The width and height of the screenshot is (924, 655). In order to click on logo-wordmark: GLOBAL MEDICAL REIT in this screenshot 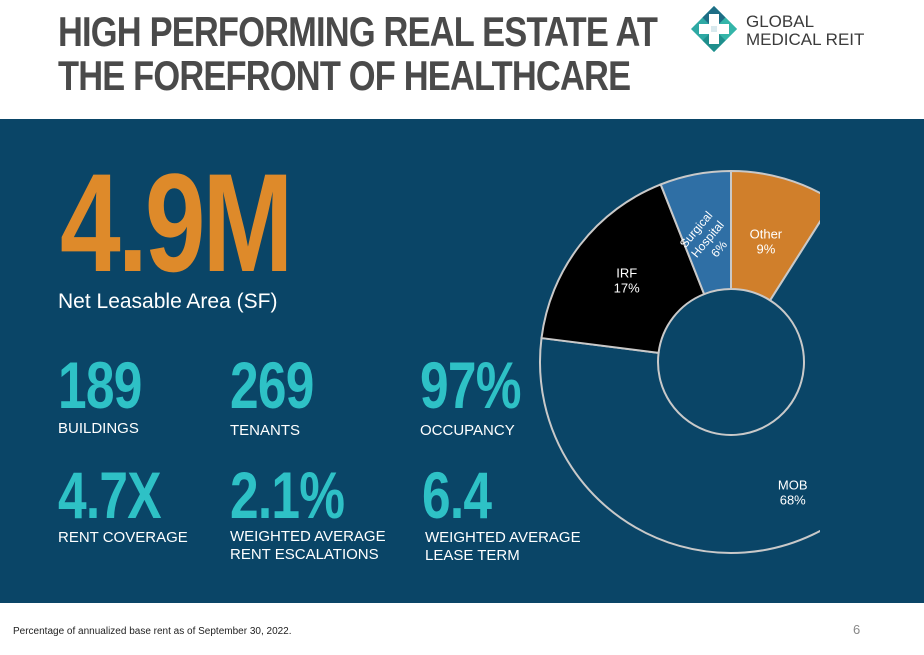, I will do `click(805, 31)`.